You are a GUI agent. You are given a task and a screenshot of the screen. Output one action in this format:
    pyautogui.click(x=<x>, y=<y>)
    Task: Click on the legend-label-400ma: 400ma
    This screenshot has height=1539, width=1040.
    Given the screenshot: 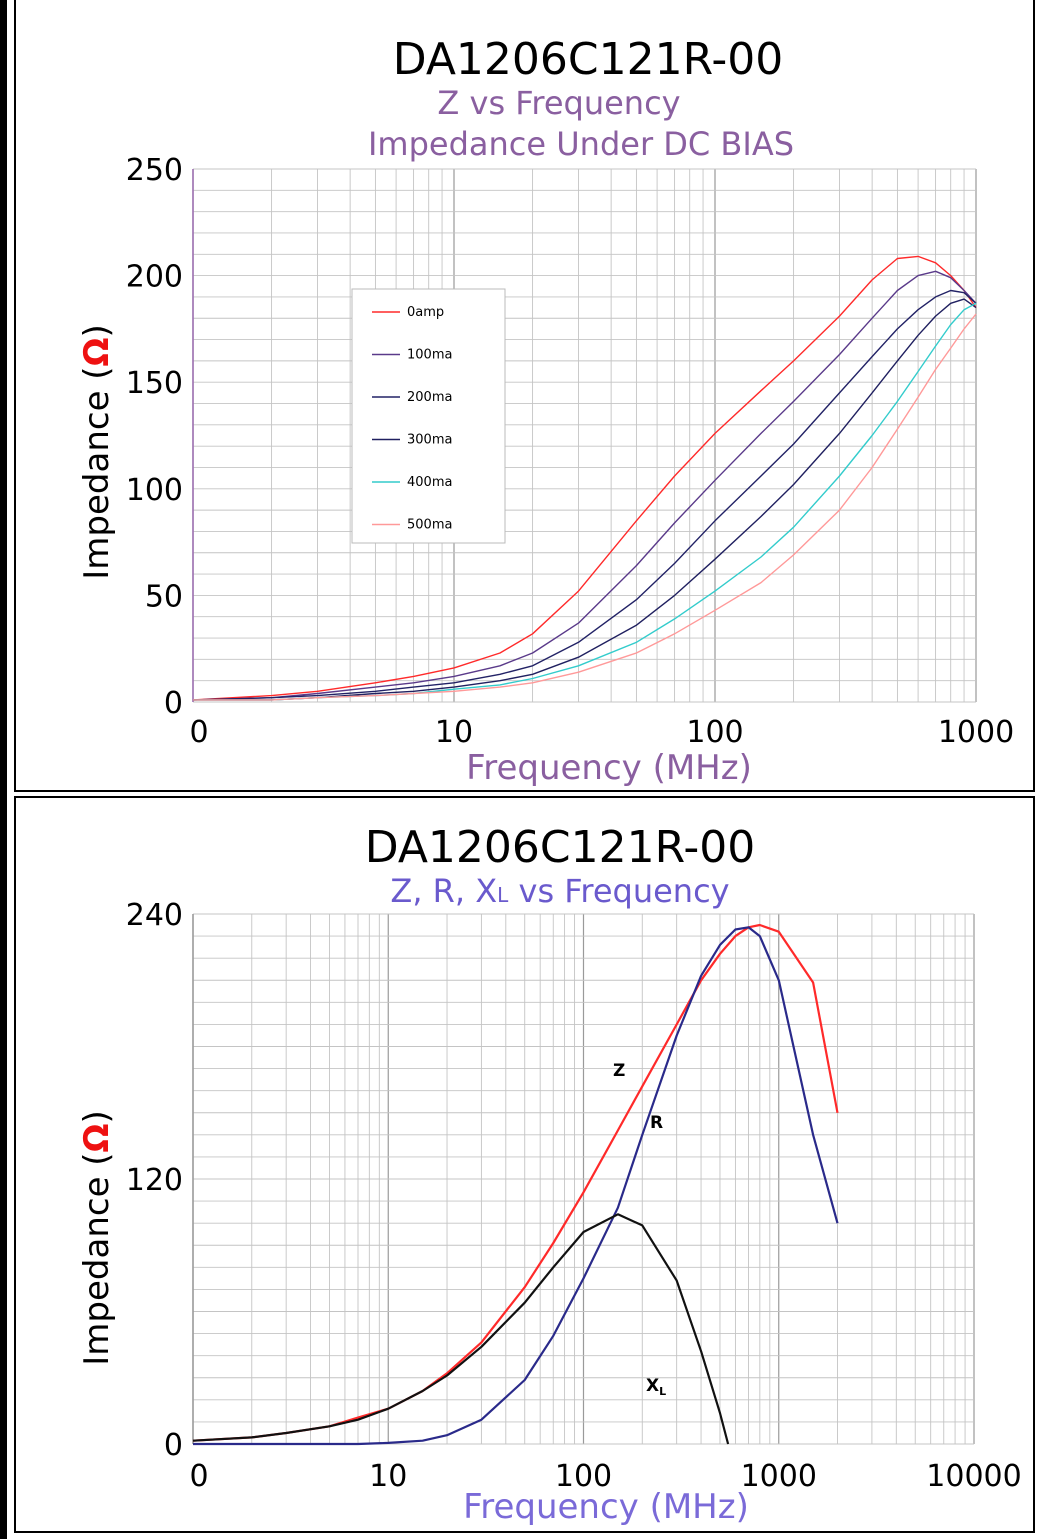 What is the action you would take?
    pyautogui.click(x=429, y=482)
    